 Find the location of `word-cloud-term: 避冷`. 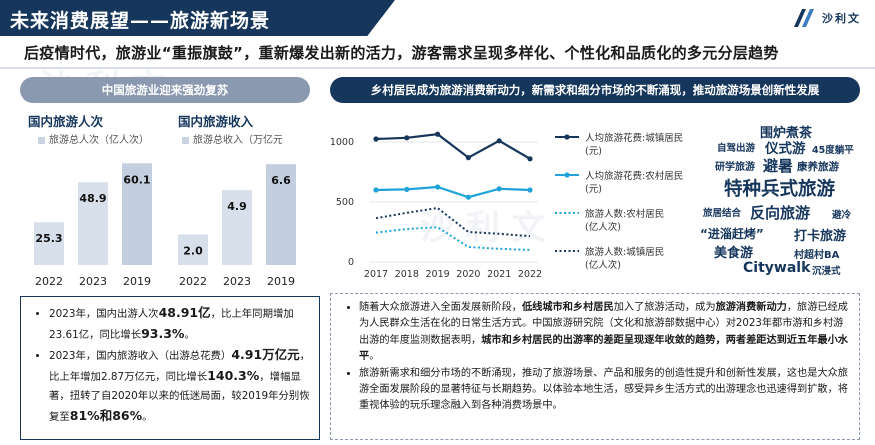

word-cloud-term: 避冷 is located at coordinates (842, 215).